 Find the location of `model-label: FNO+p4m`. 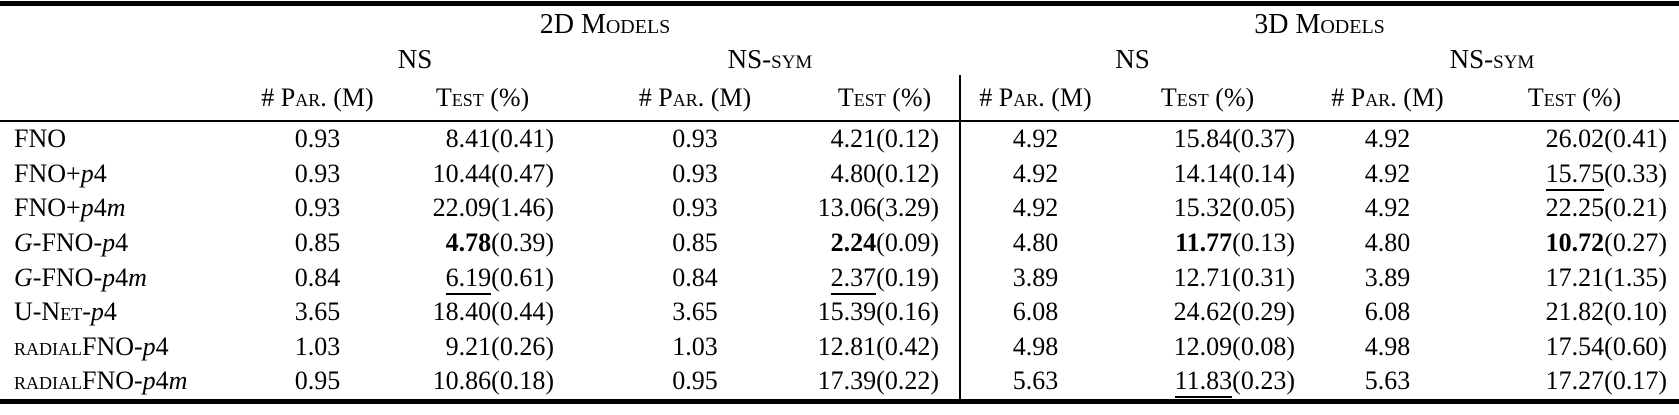

model-label: FNO+p4m is located at coordinates (70, 208).